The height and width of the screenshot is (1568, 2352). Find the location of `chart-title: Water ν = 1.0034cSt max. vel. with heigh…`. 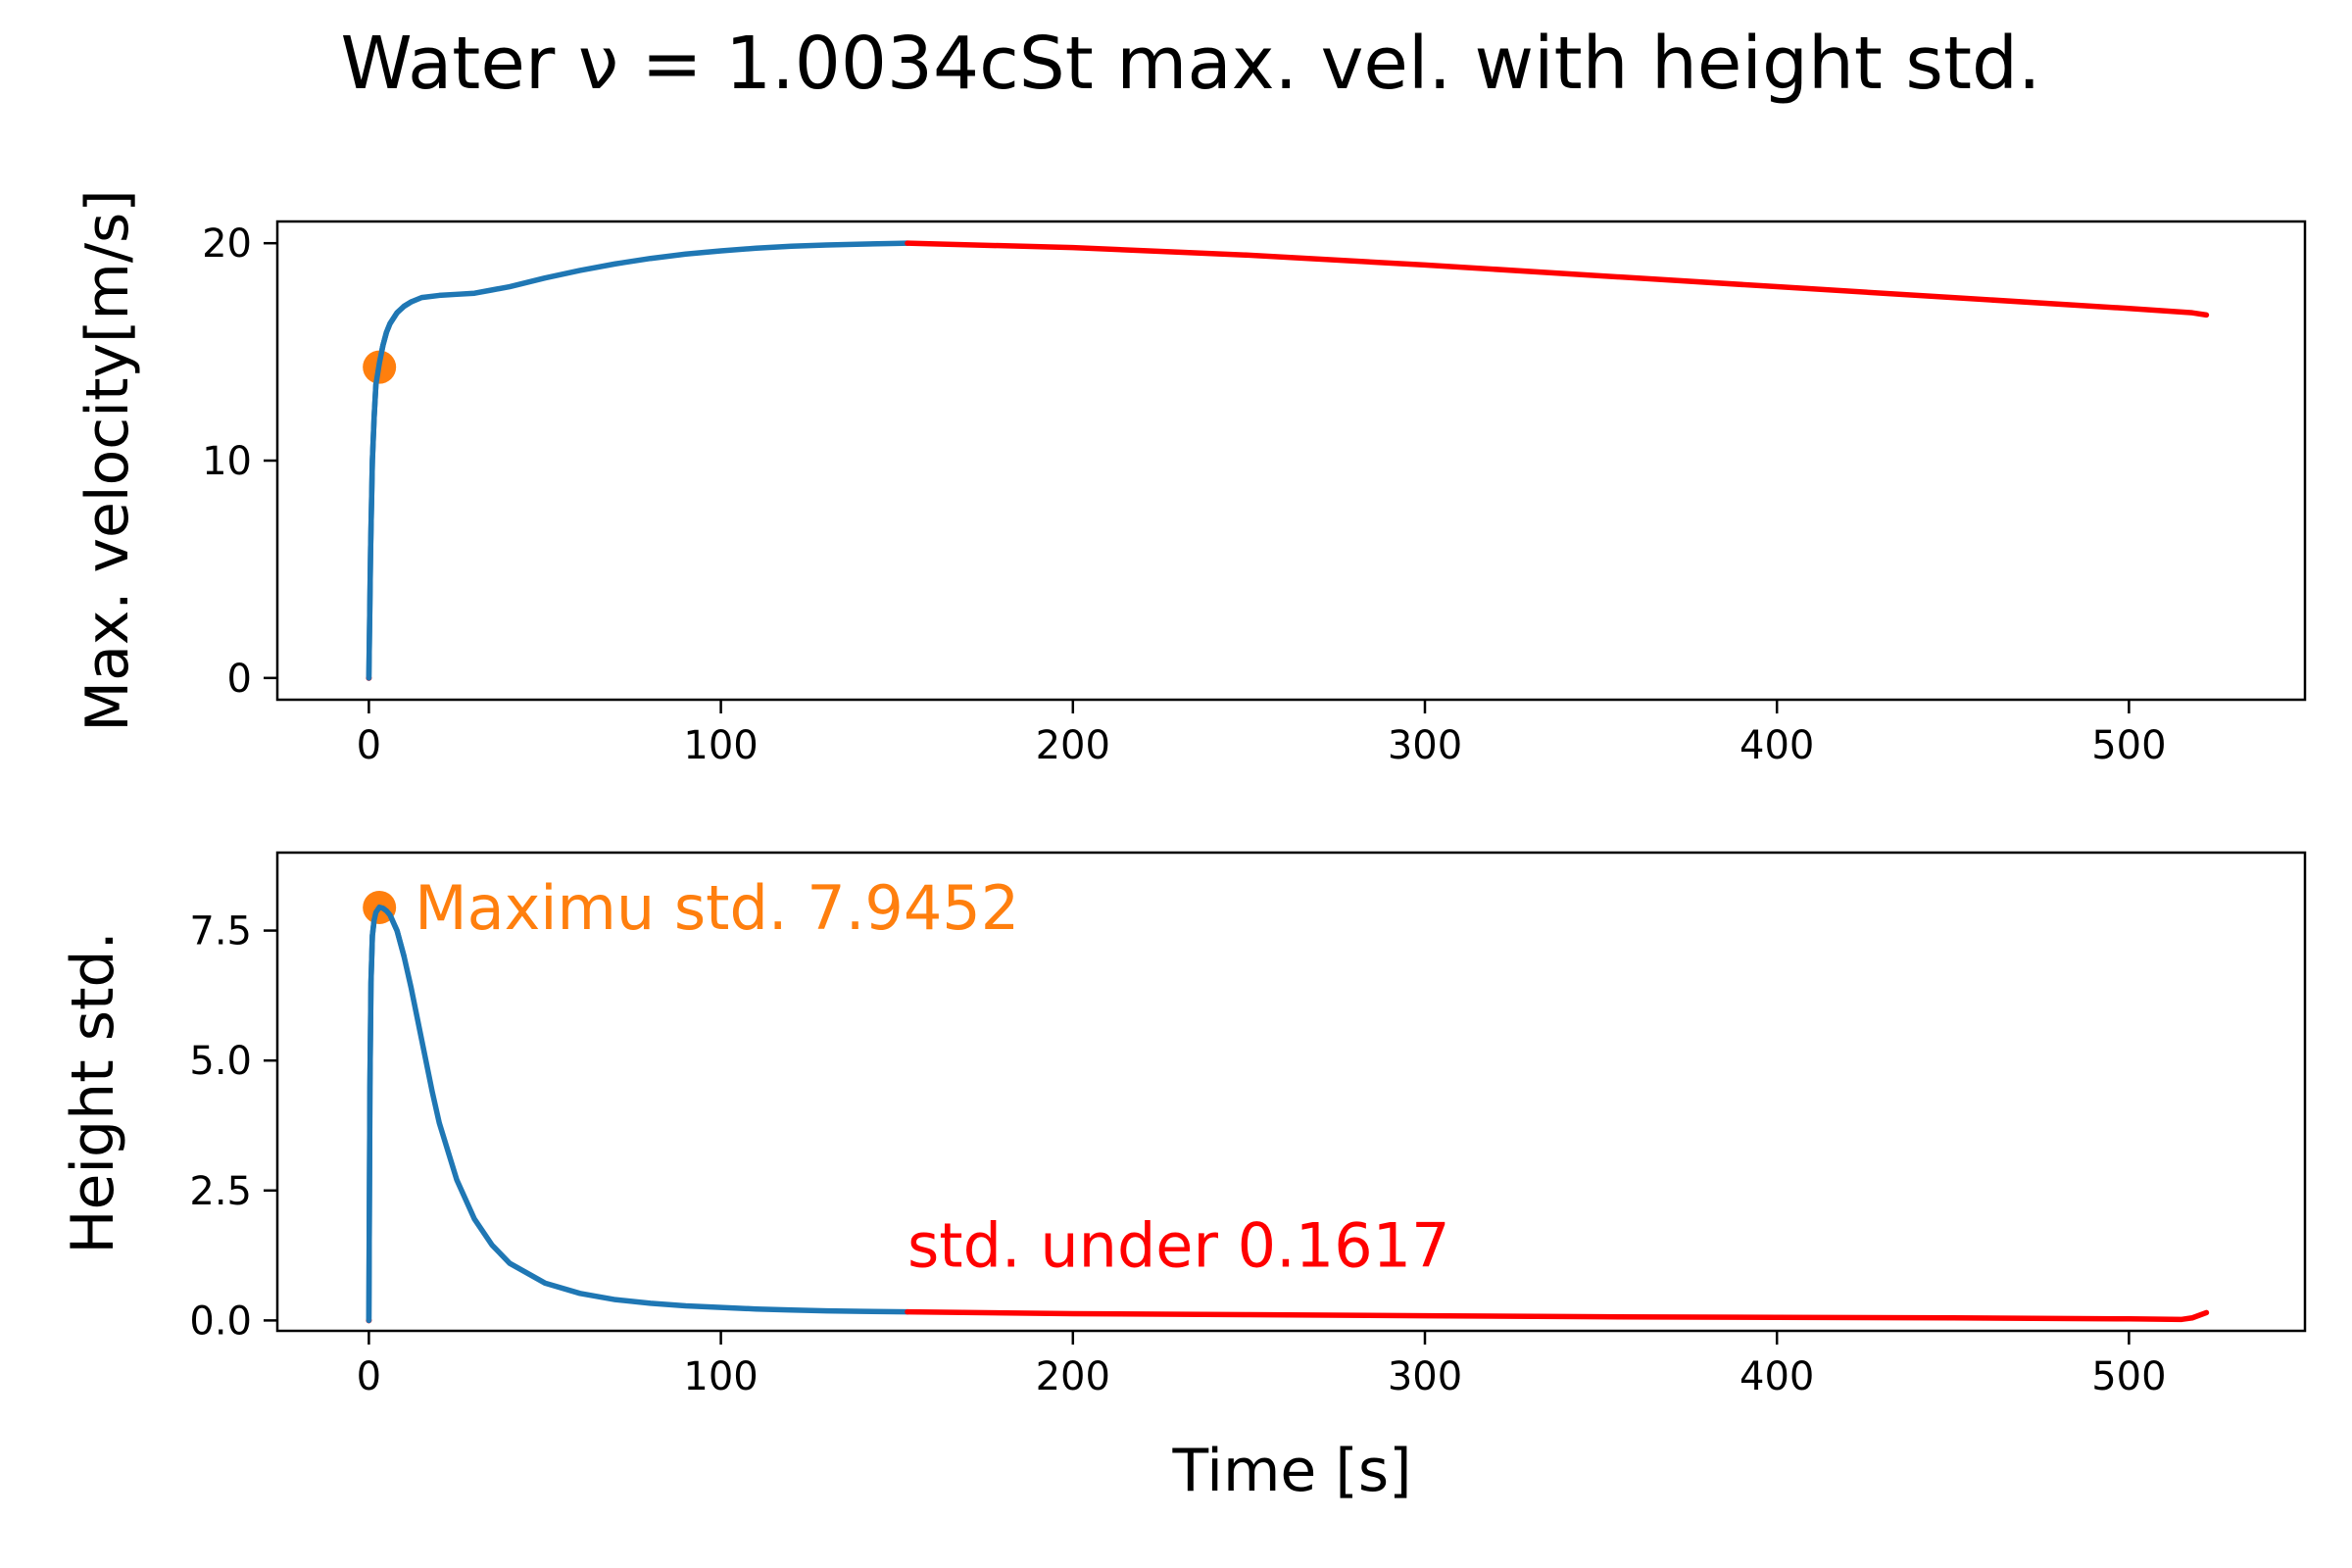

chart-title: Water ν = 1.0034cSt max. vel. with heigh… is located at coordinates (1191, 64).